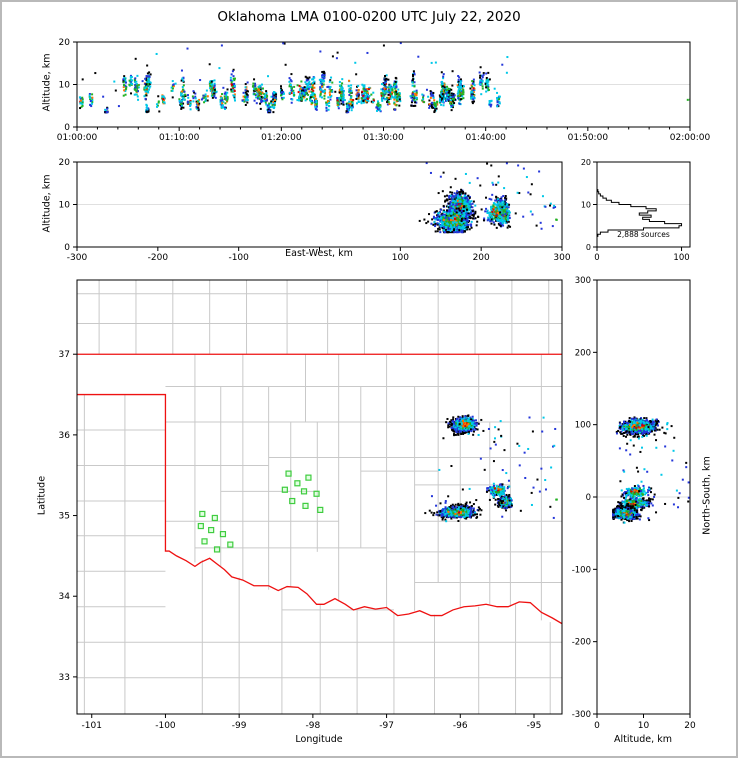 This screenshot has height=758, width=738. What do you see at coordinates (643, 204) in the screenshot?
I see `alt-histogram-panel` at bounding box center [643, 204].